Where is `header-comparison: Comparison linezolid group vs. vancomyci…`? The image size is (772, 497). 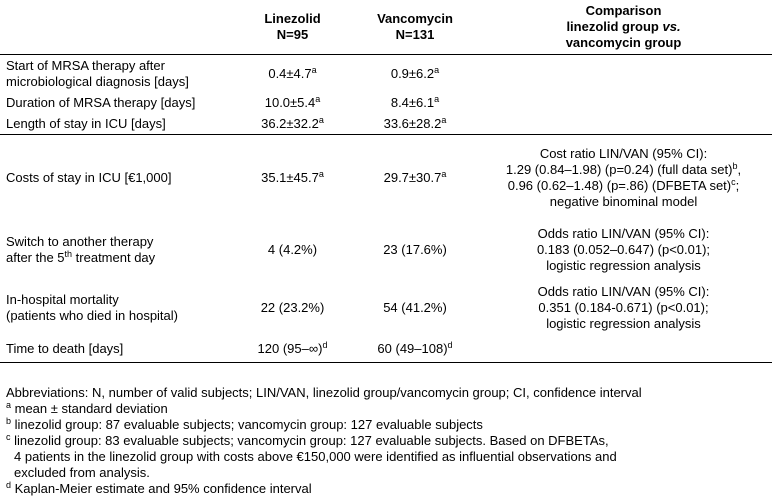 header-comparison: Comparison linezolid group vs. vancomyci… is located at coordinates (623, 27).